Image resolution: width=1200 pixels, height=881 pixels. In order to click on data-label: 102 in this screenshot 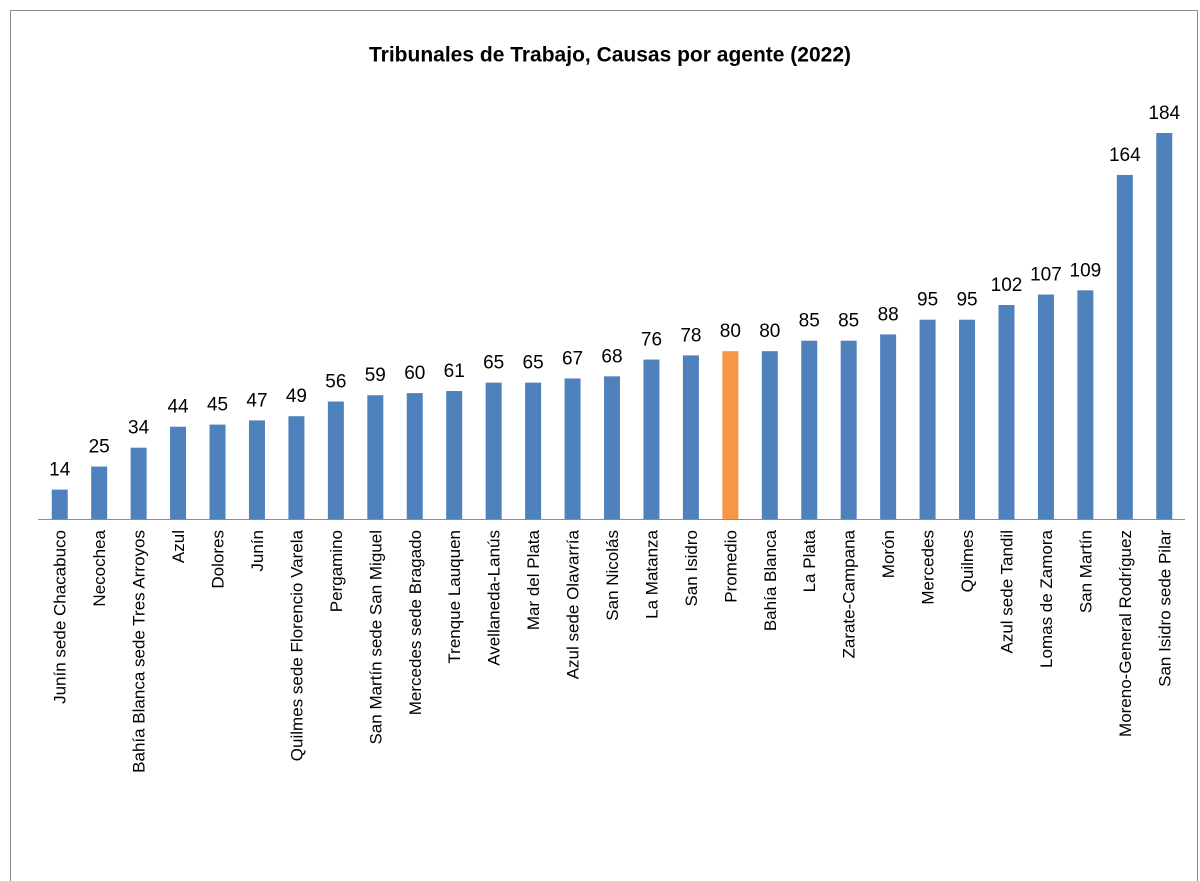, I will do `click(1007, 285)`.